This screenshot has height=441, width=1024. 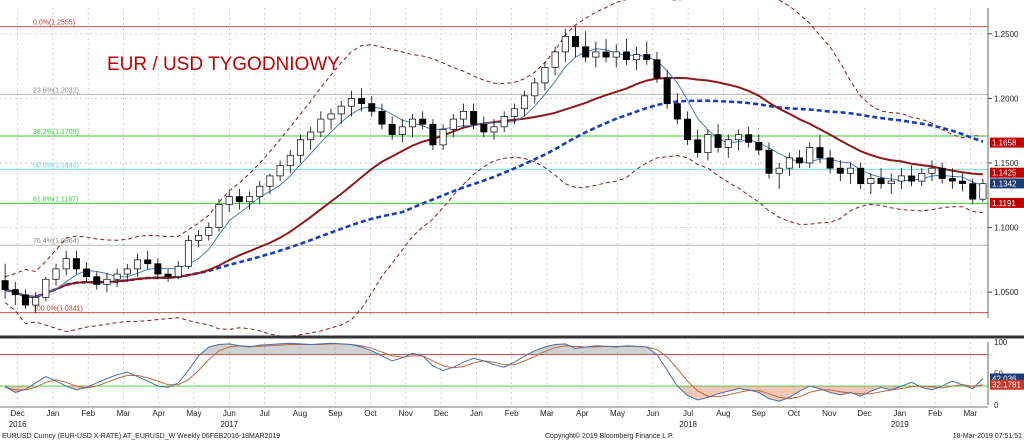 I want to click on oscillator-grid, so click(x=494, y=373).